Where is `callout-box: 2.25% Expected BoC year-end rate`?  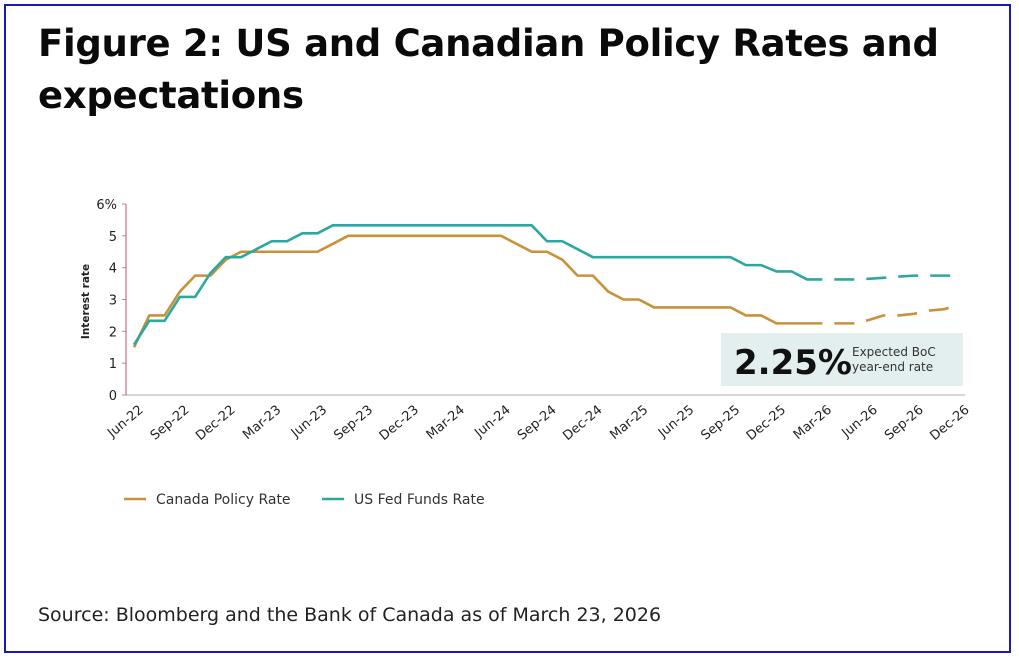
callout-box: 2.25% Expected BoC year-end rate is located at coordinates (842, 359).